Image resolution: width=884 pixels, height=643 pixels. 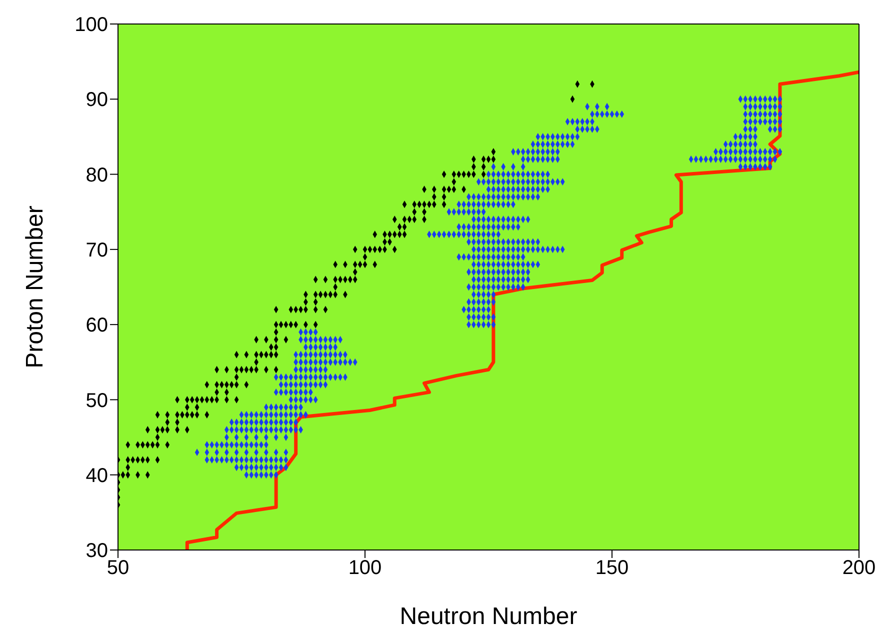 What do you see at coordinates (34, 287) in the screenshot?
I see `y-axis-title: Proton Number` at bounding box center [34, 287].